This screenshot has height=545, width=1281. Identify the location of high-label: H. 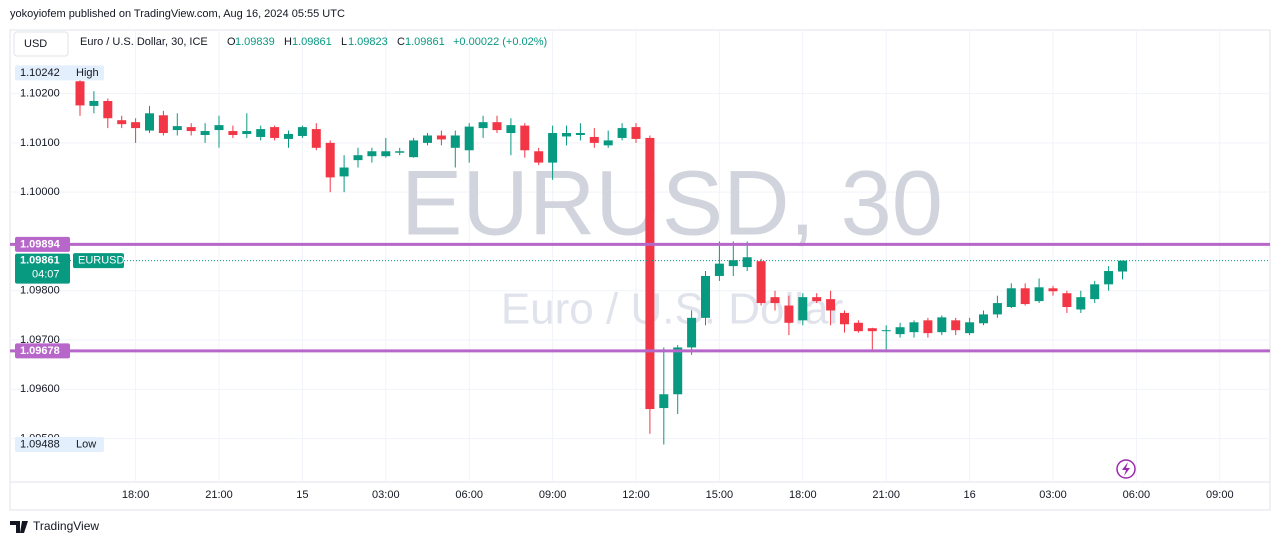
(288, 42).